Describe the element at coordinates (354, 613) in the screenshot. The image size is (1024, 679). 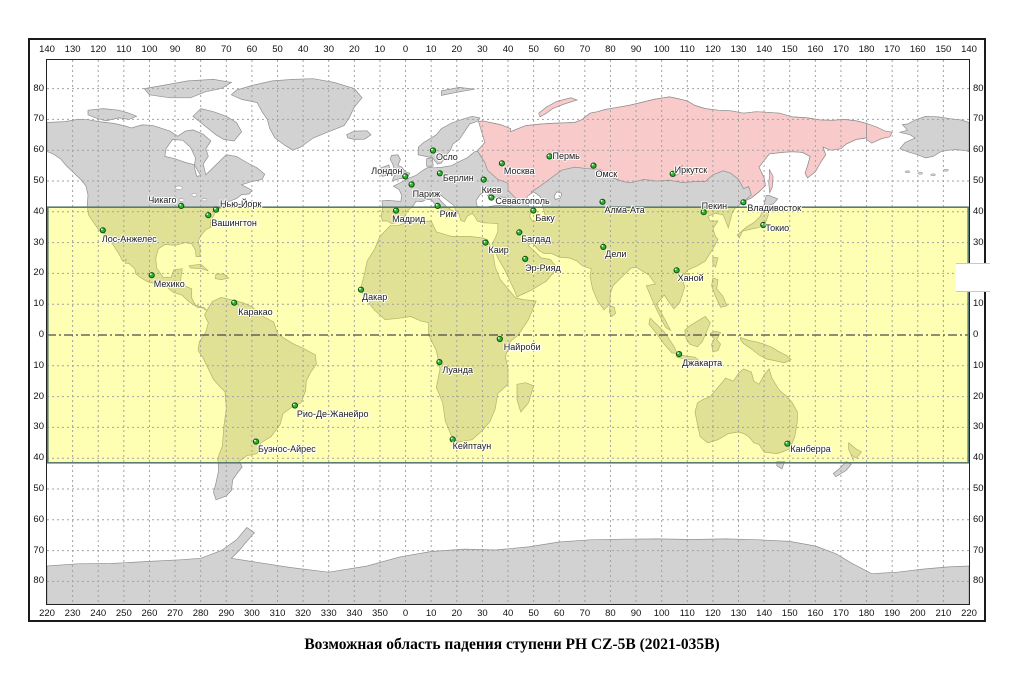
I see `axis-tick-label: 340` at that location.